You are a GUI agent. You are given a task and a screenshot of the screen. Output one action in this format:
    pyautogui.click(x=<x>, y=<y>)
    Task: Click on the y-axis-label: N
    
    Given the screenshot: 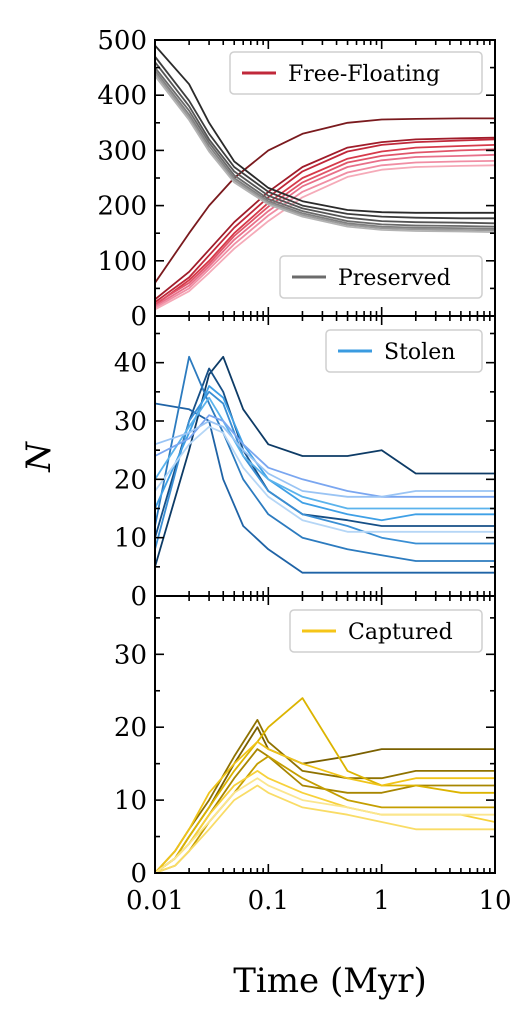 What is the action you would take?
    pyautogui.click(x=39, y=457)
    